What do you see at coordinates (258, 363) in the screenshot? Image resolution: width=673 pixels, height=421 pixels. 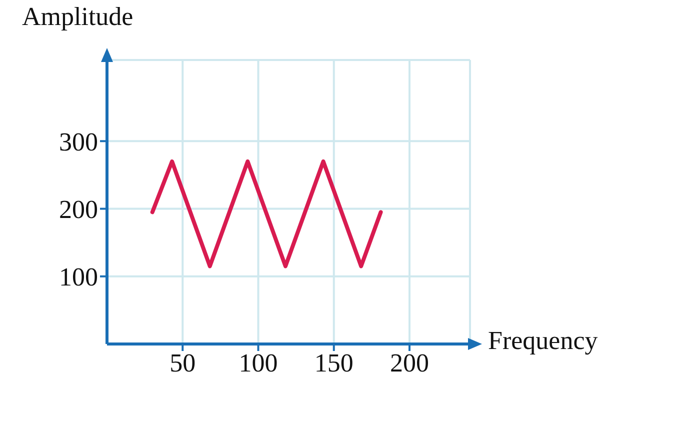 I see `x-tick-label: 100` at bounding box center [258, 363].